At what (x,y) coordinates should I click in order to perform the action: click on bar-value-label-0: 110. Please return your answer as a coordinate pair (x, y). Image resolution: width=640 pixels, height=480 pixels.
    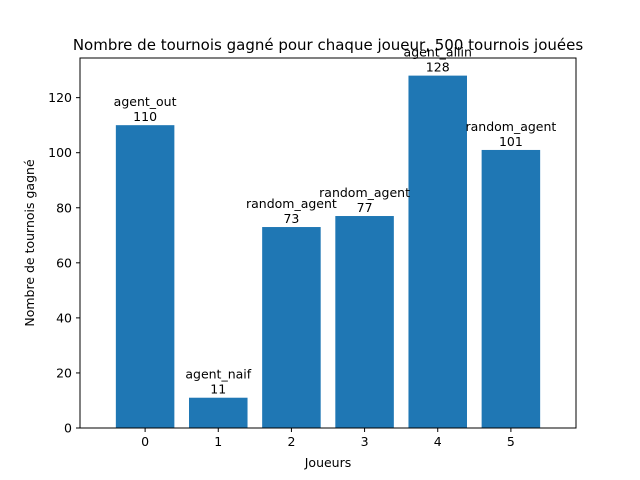
    Looking at the image, I should click on (145, 116).